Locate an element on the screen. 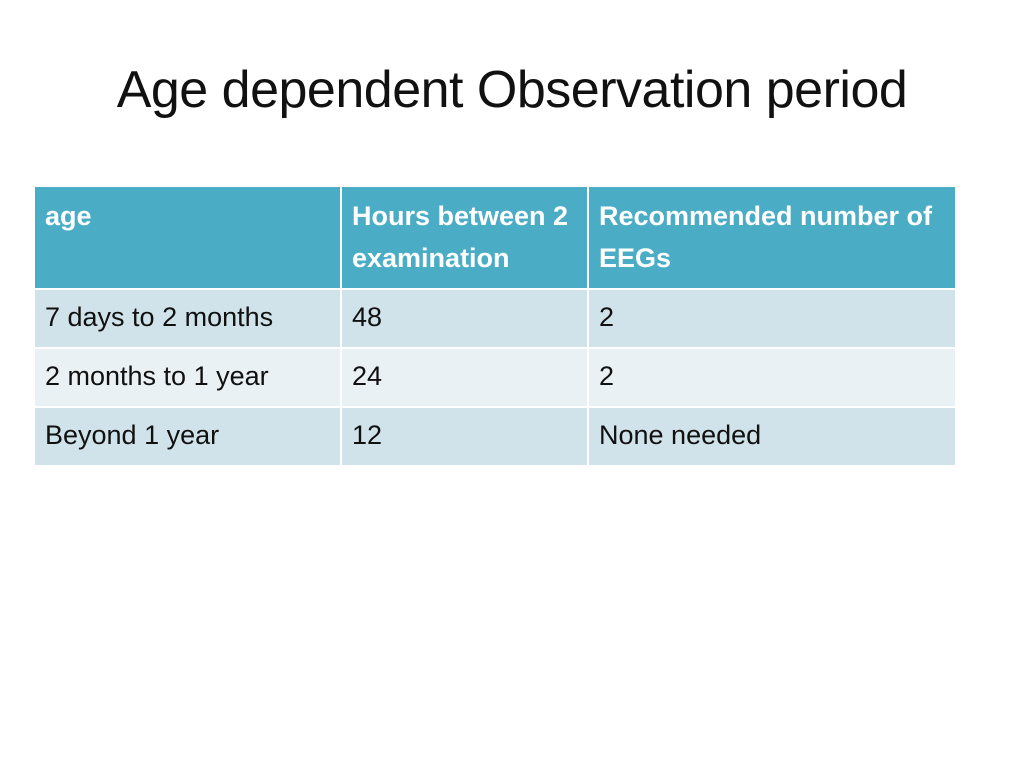 The image size is (1024, 768). header-recommended-eegs: Recommended number of EEGs is located at coordinates (771, 238).